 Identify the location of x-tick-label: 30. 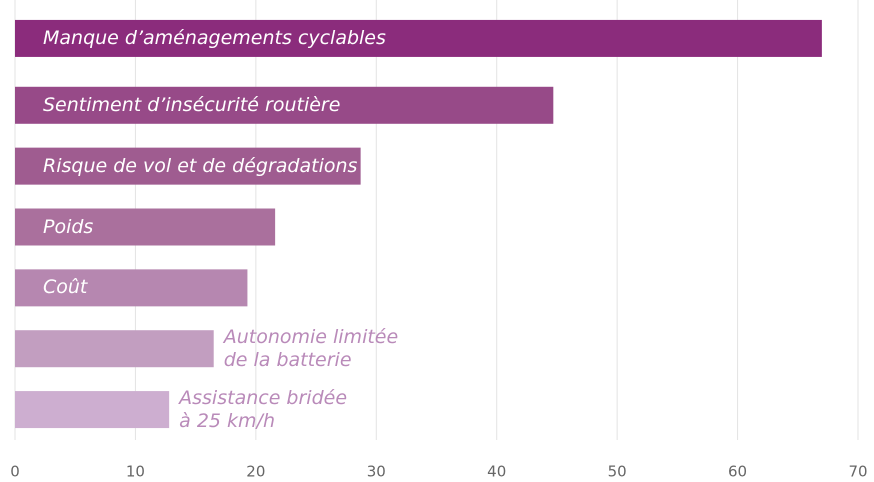
(376, 472).